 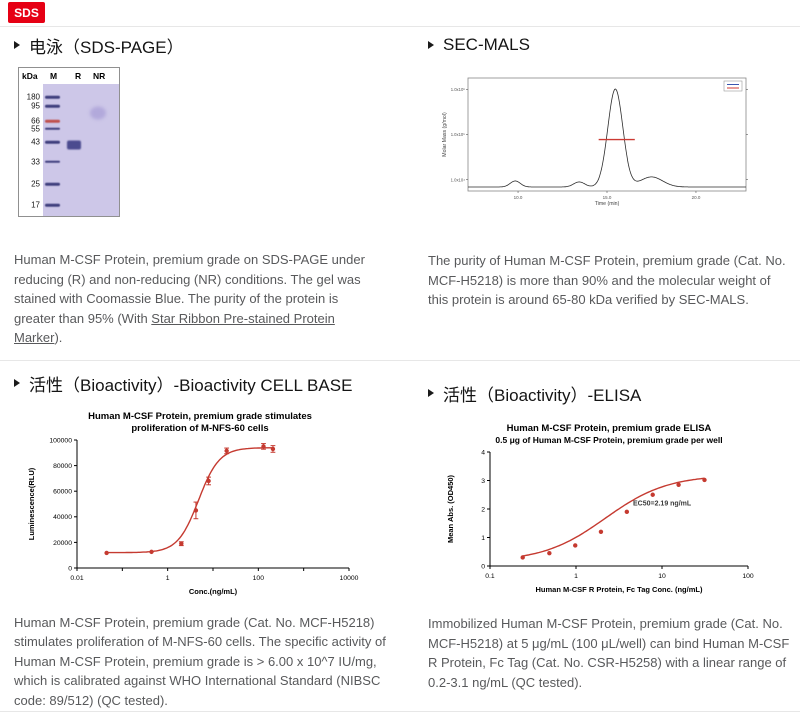 What do you see at coordinates (35, 184) in the screenshot?
I see `gel-kda-label: 25` at bounding box center [35, 184].